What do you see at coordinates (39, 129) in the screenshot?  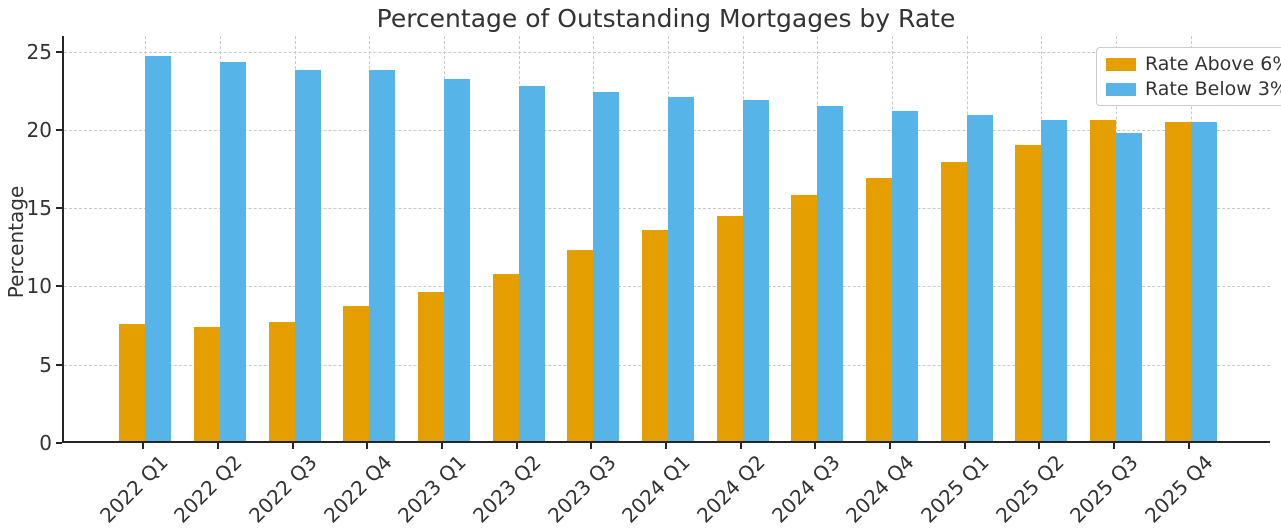 I see `y-tick-label: 20` at bounding box center [39, 129].